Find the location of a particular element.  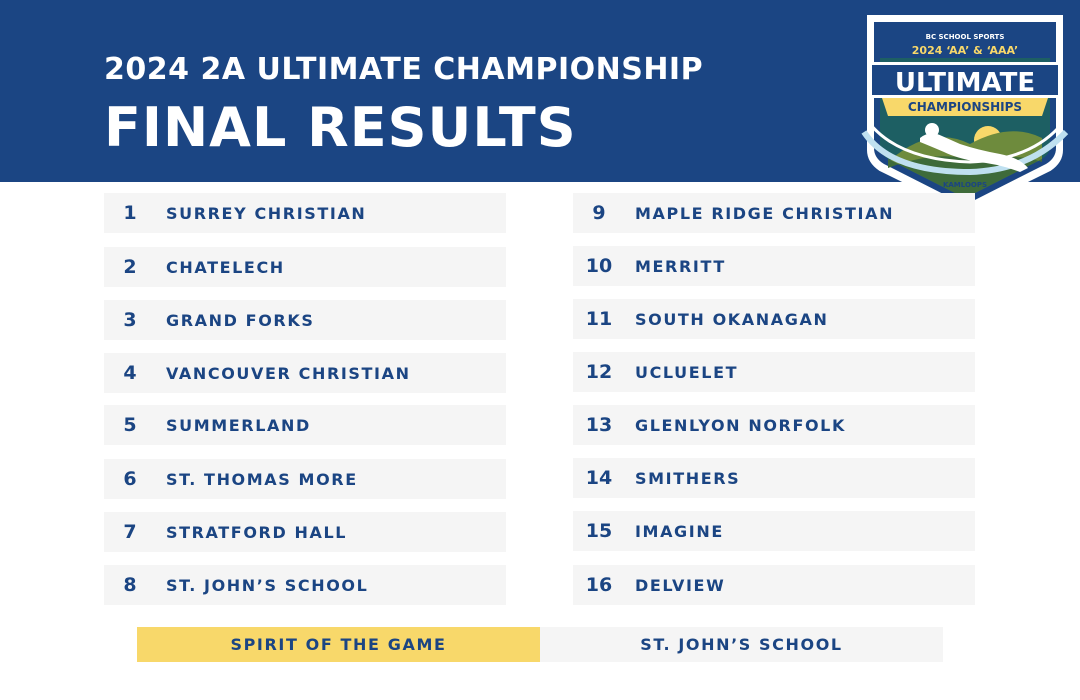

page-title: FINAL RESULTS is located at coordinates (340, 127).